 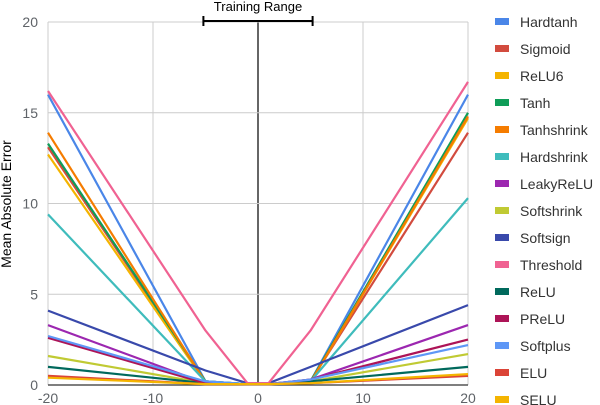 I want to click on legend-label: Sigmoid, so click(x=545, y=49).